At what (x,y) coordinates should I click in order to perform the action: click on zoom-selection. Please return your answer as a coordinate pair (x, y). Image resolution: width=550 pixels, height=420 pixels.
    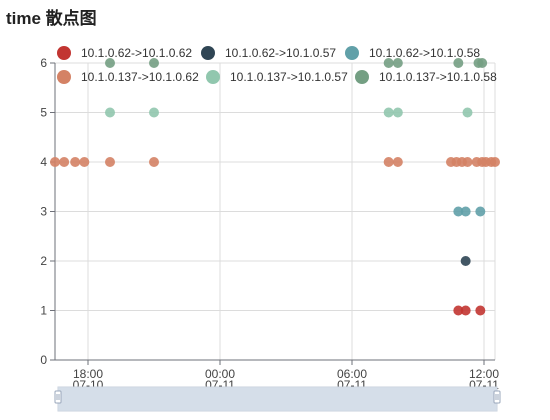
    Looking at the image, I should click on (277, 399).